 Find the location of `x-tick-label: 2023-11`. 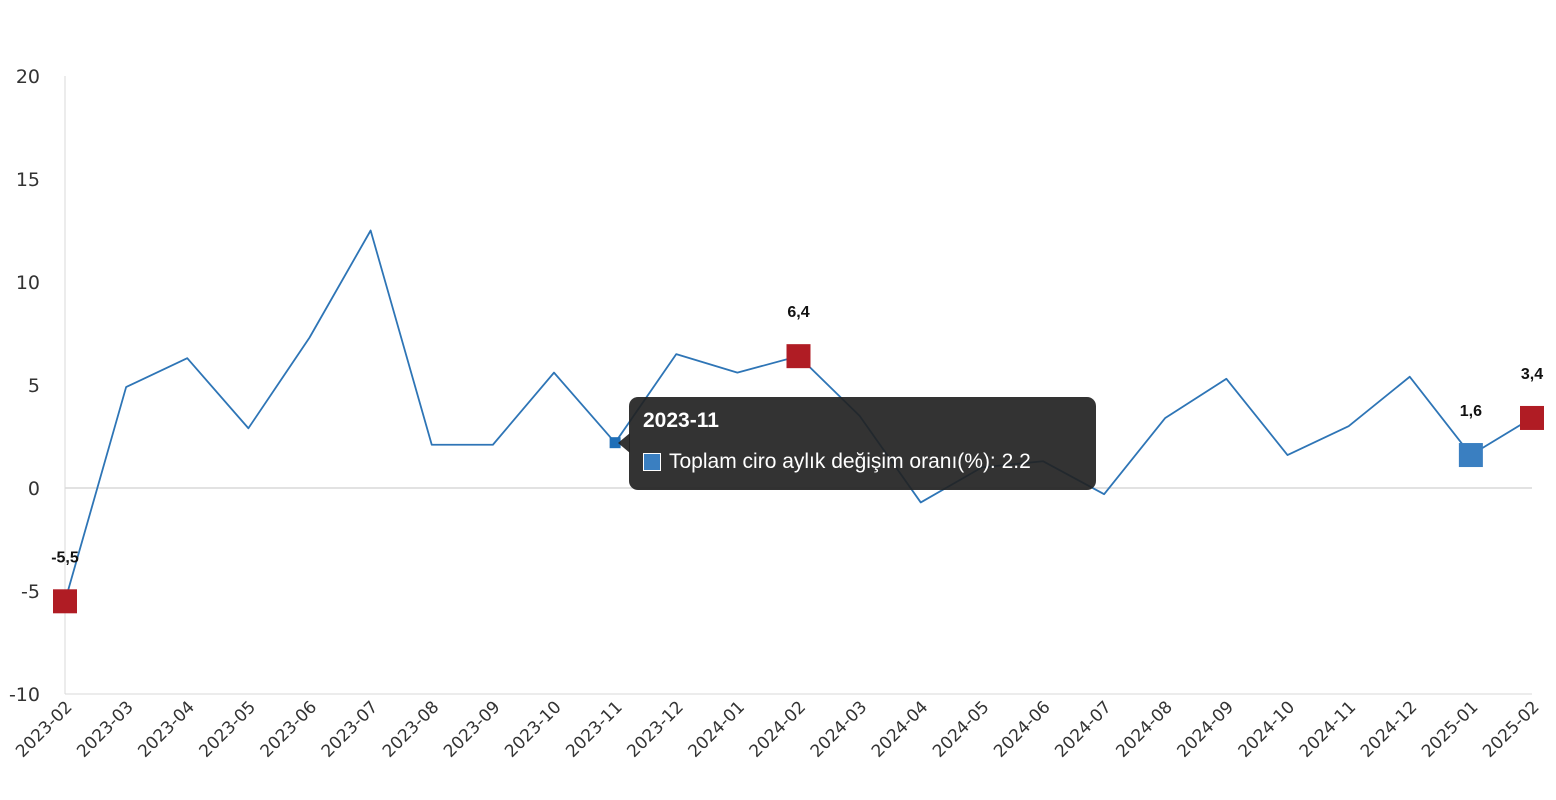

x-tick-label: 2023-11 is located at coordinates (594, 729).